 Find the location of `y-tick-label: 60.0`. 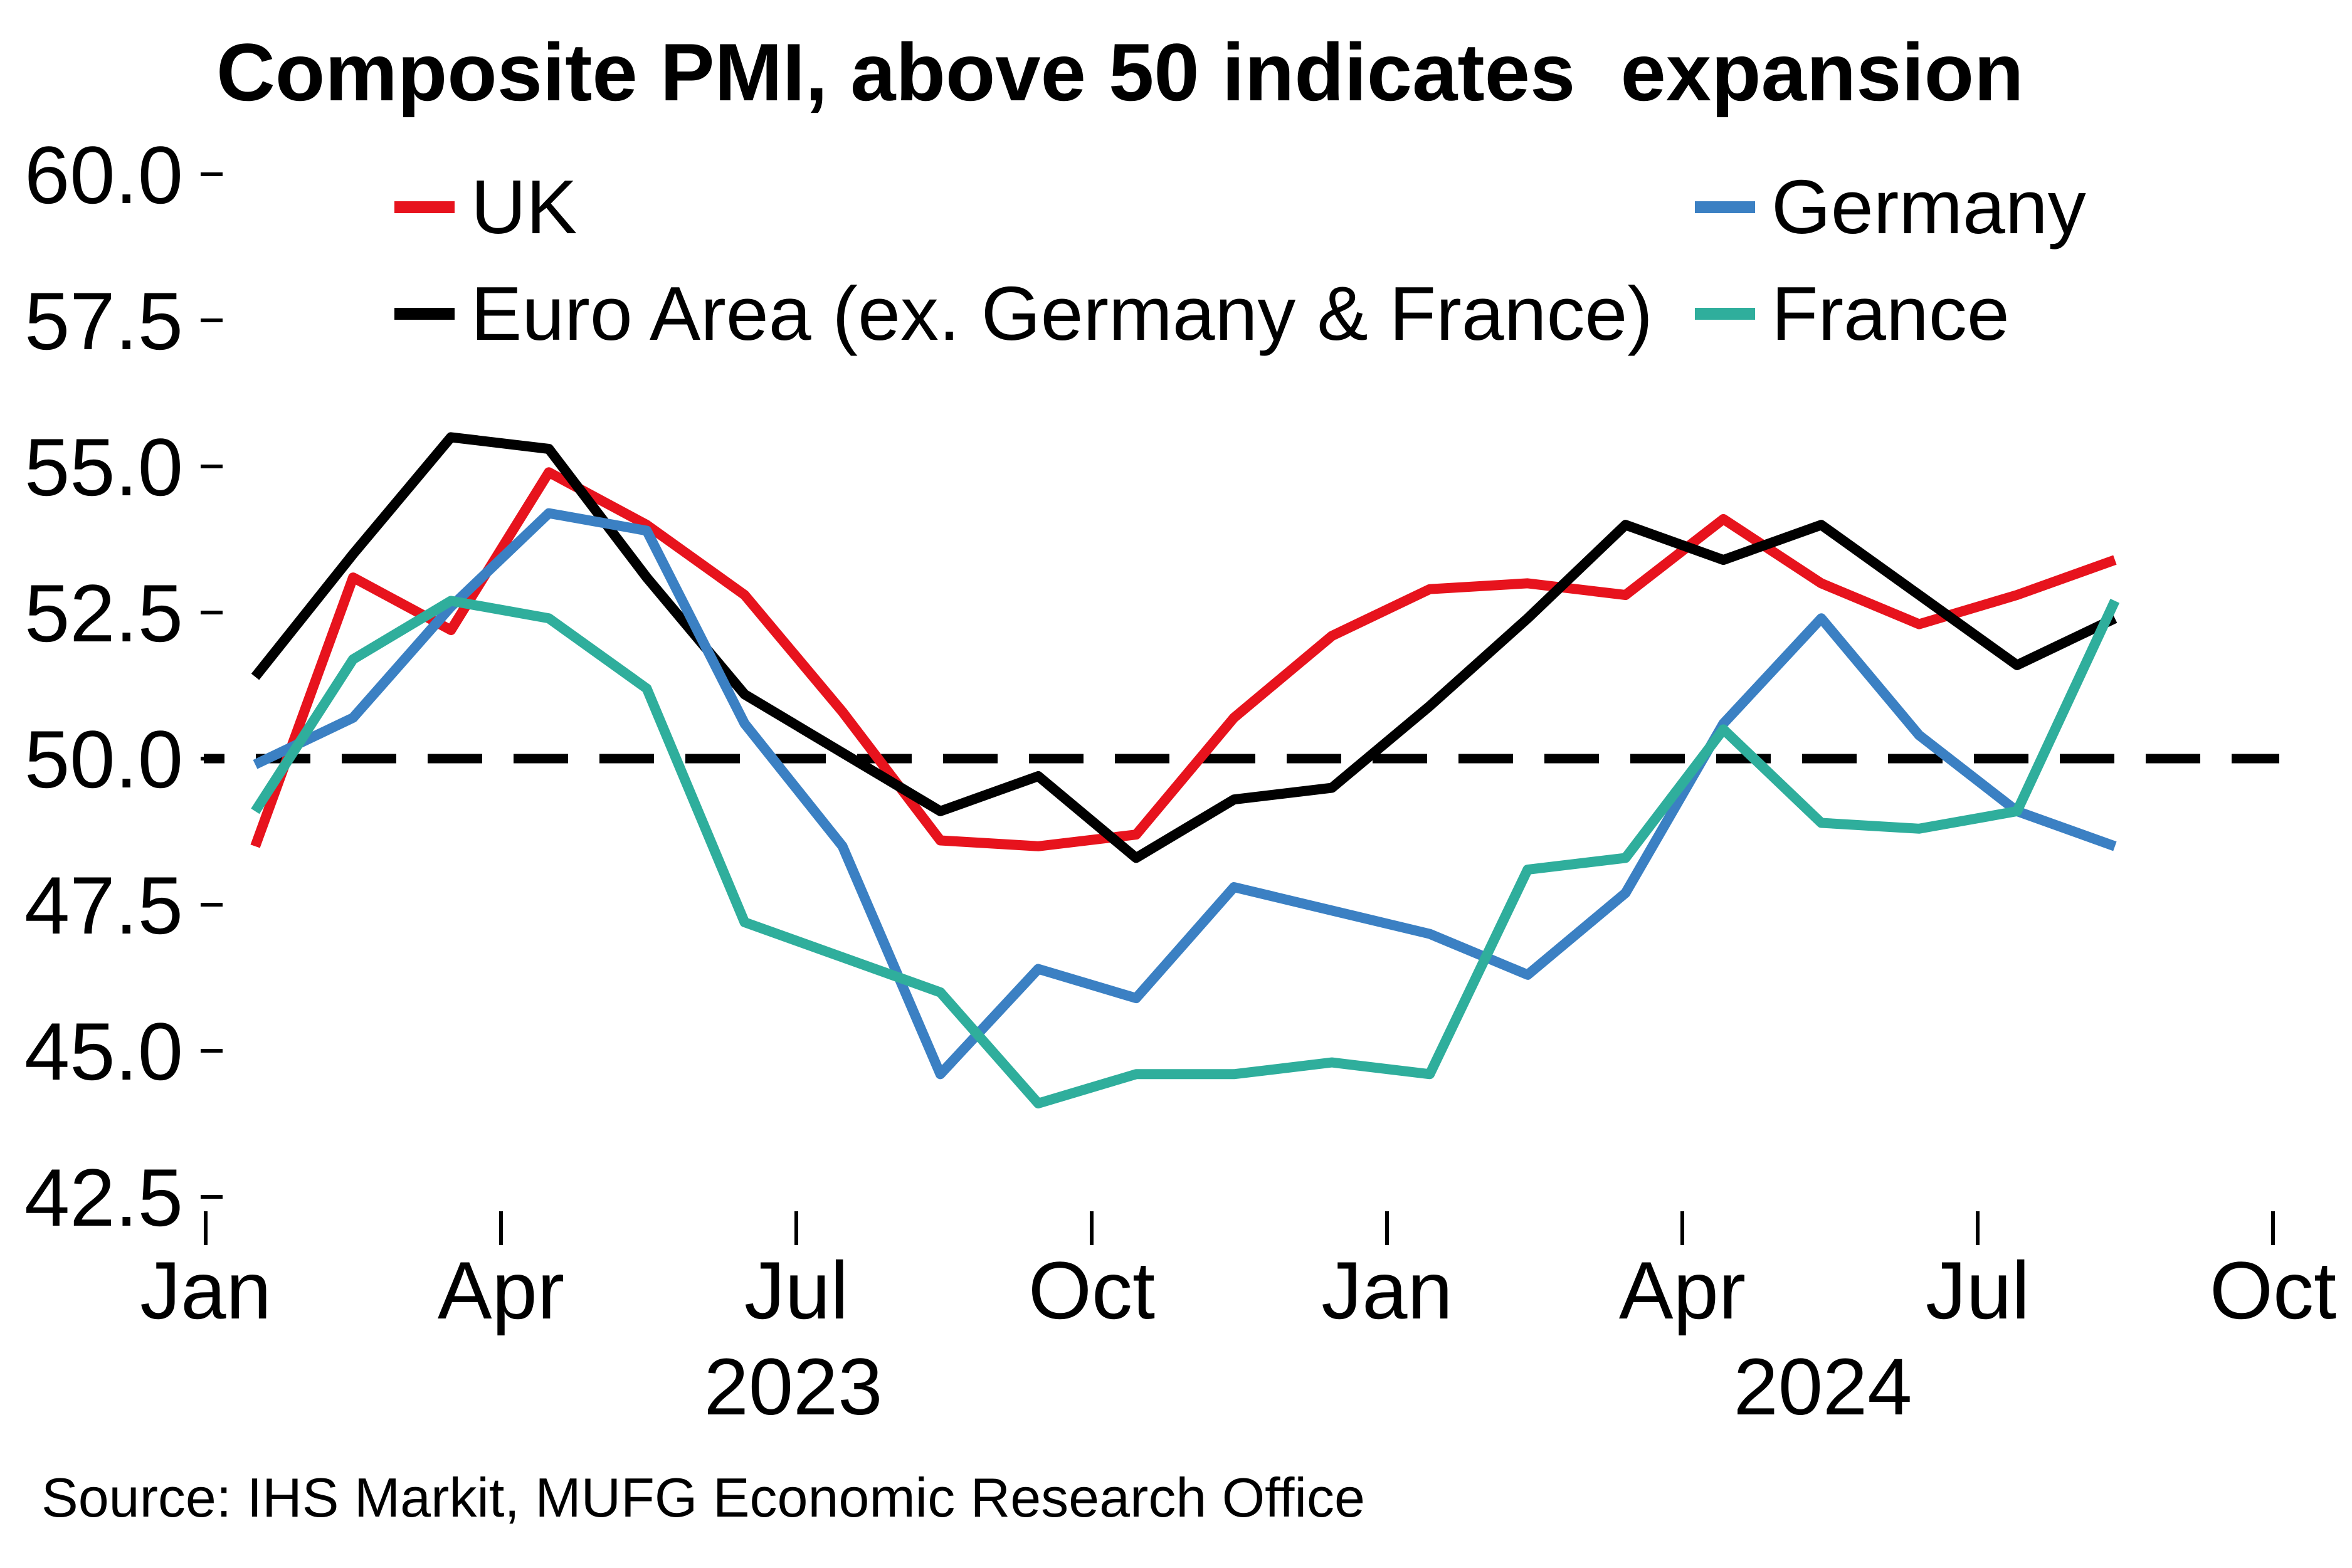

y-tick-label: 60.0 is located at coordinates (103, 175).